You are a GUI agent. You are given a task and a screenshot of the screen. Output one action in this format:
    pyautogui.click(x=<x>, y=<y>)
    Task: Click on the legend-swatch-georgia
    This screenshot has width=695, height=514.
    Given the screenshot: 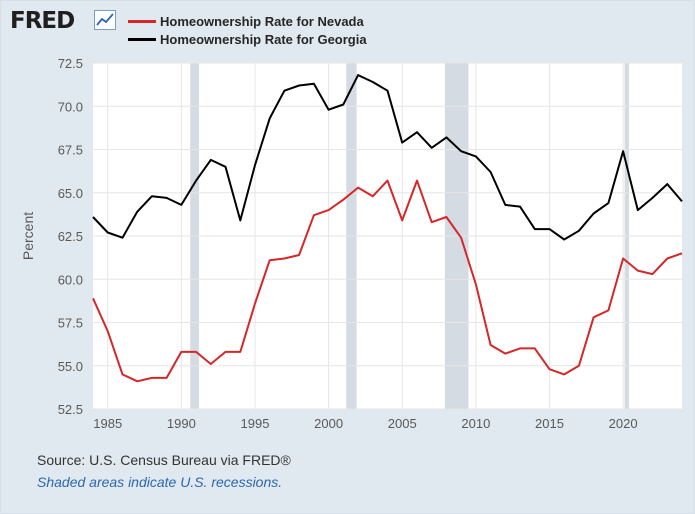 What is the action you would take?
    pyautogui.click(x=142, y=39)
    